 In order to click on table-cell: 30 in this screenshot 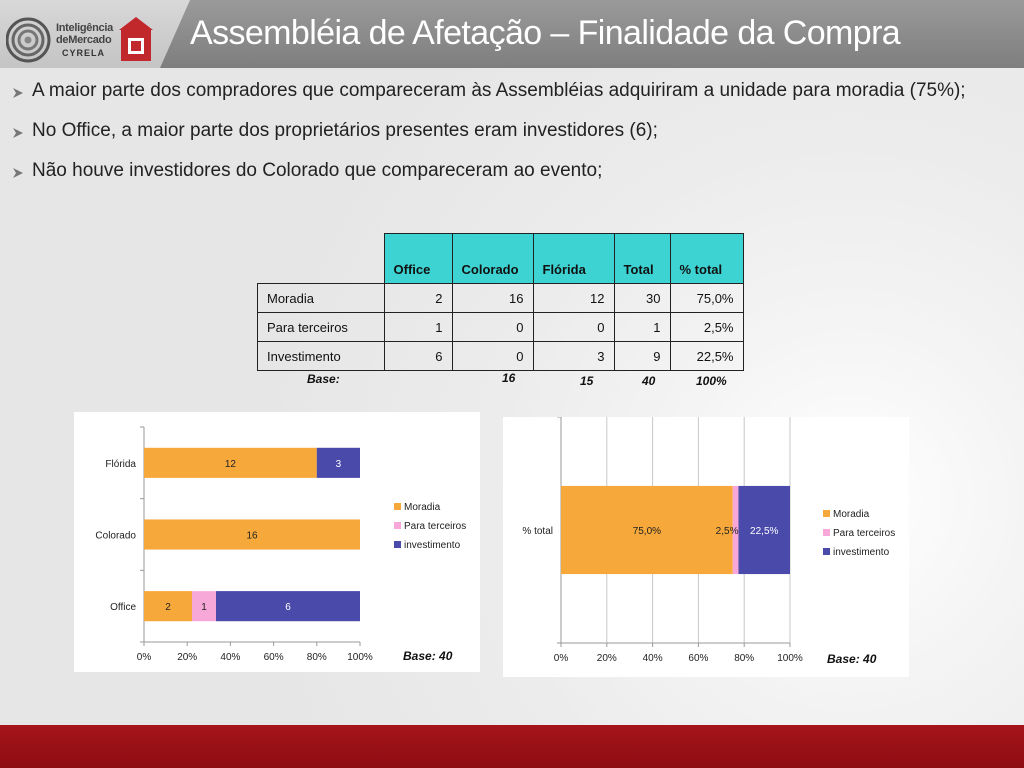, I will do `click(642, 298)`.